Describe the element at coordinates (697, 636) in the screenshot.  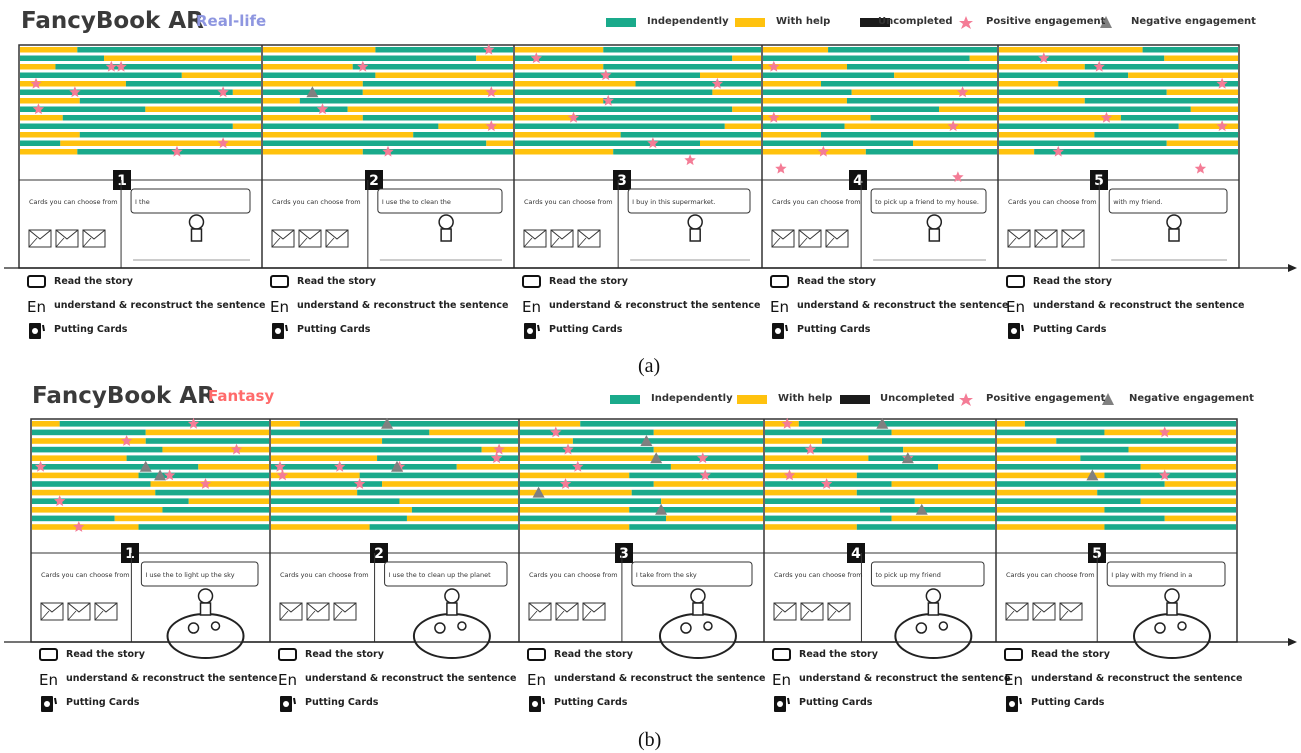
I see `planet-icon` at that location.